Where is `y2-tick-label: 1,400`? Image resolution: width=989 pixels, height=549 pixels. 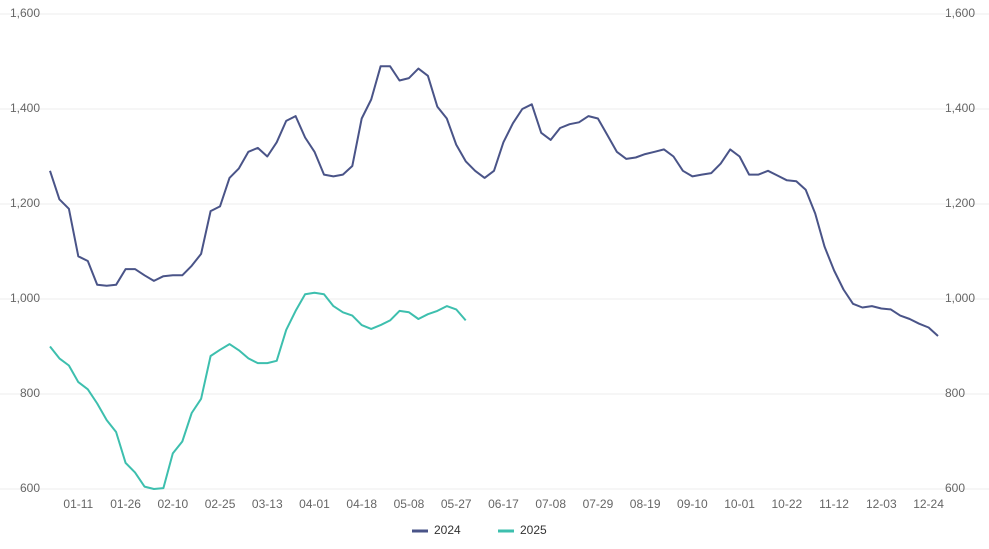
y2-tick-label: 1,400 is located at coordinates (960, 108).